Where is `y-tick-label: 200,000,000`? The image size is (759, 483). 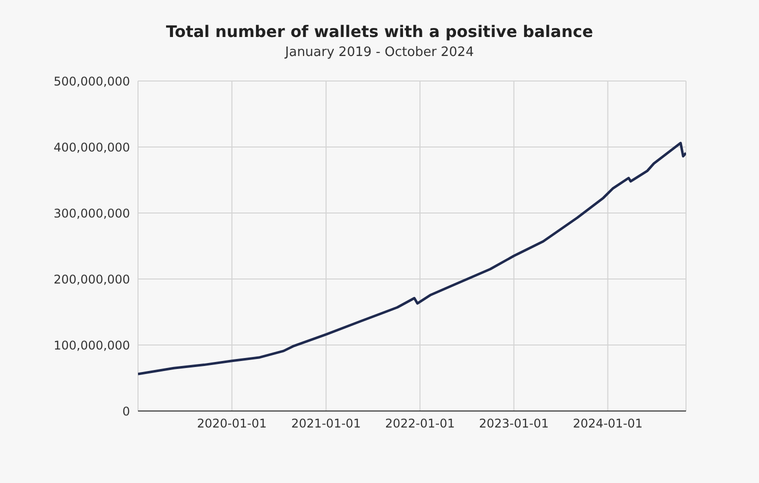
y-tick-label: 200,000,000 is located at coordinates (92, 279).